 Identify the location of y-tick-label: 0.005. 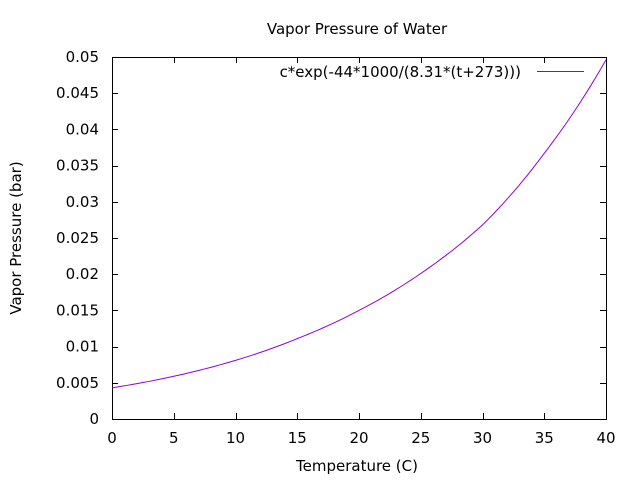
(77, 383).